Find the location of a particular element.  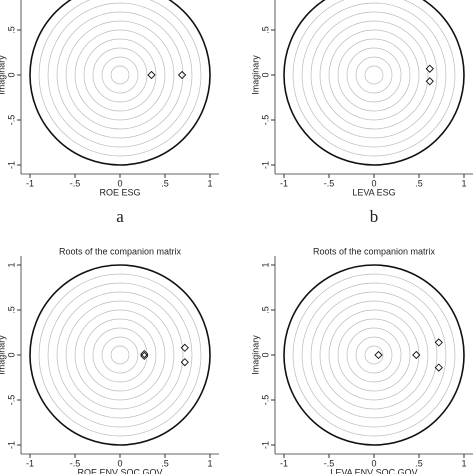

x-axis-label: LEVA ESG is located at coordinates (373, 192).